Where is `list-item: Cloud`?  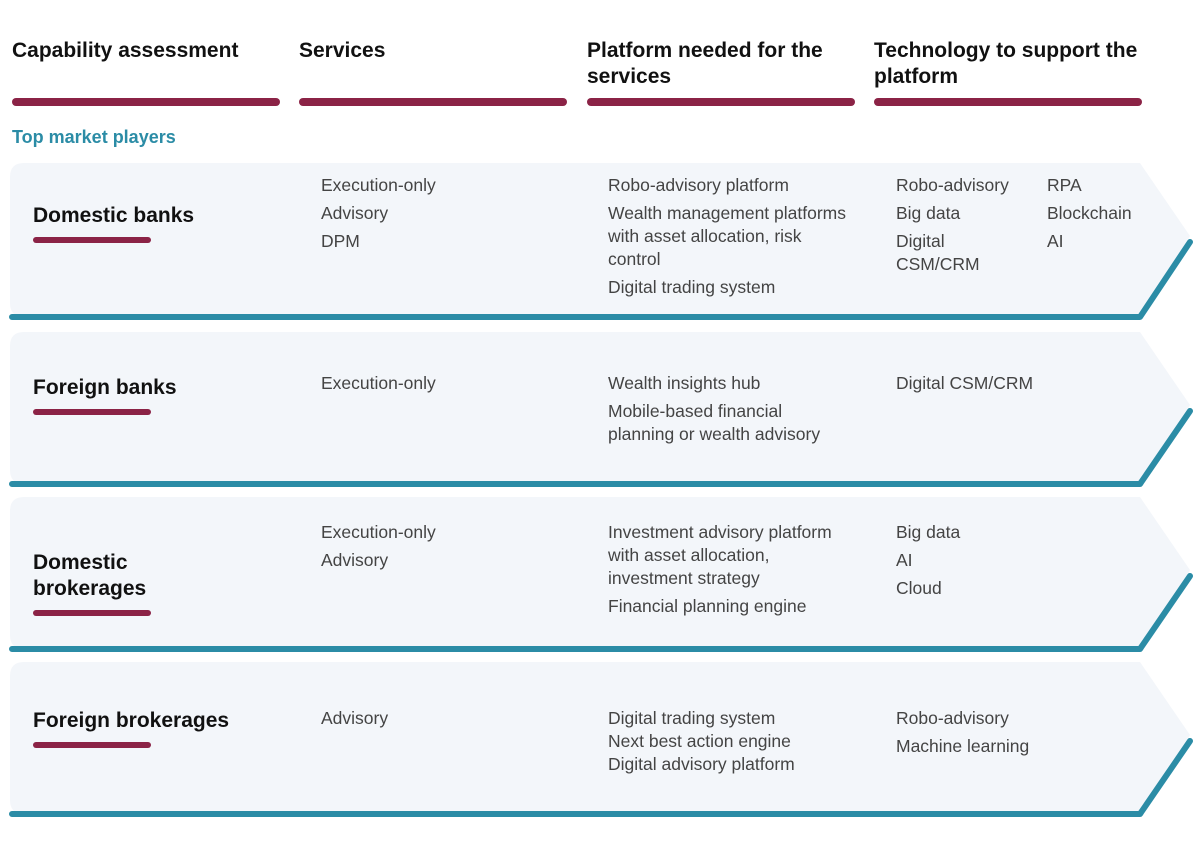 list-item: Cloud is located at coordinates (919, 588).